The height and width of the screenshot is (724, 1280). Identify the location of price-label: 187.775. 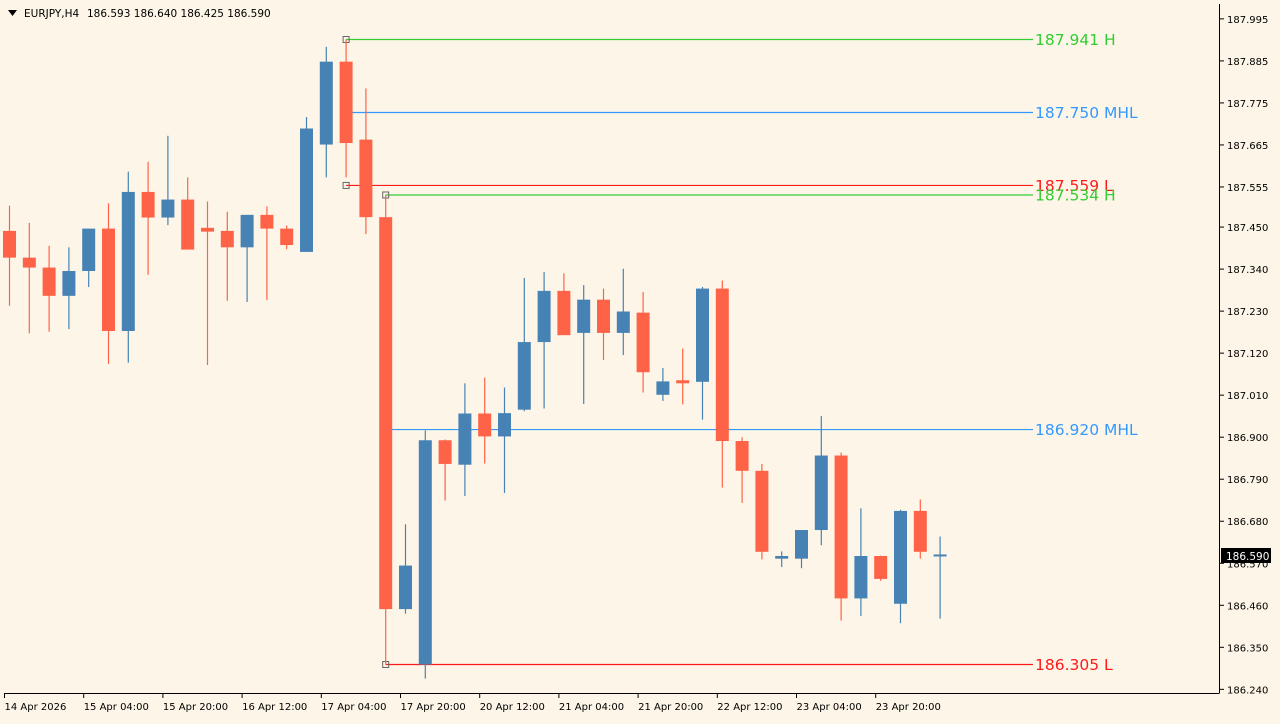
(1247, 104).